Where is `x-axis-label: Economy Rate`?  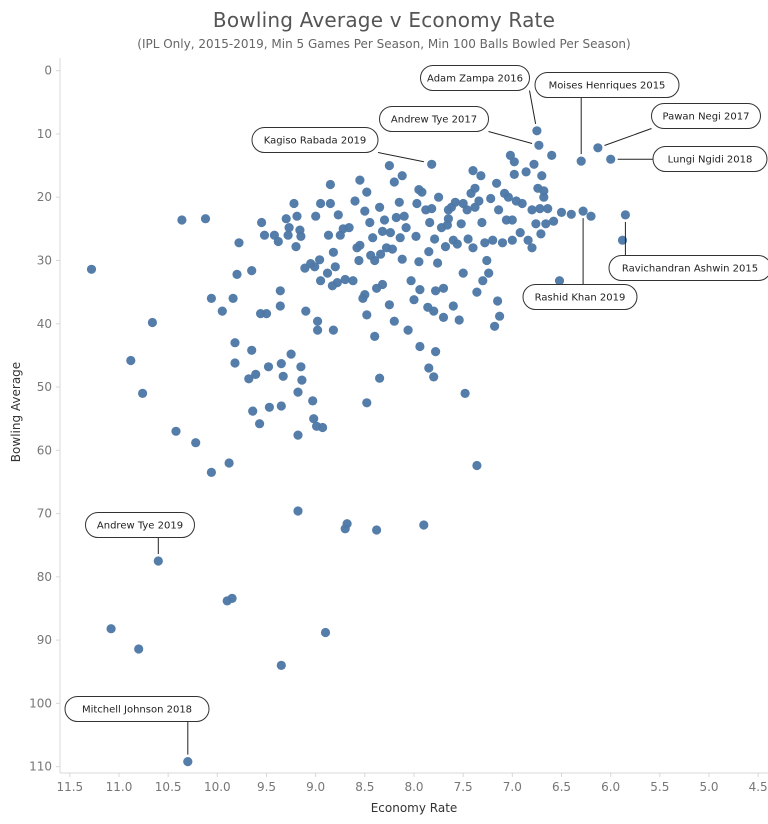 x-axis-label: Economy Rate is located at coordinates (414, 808).